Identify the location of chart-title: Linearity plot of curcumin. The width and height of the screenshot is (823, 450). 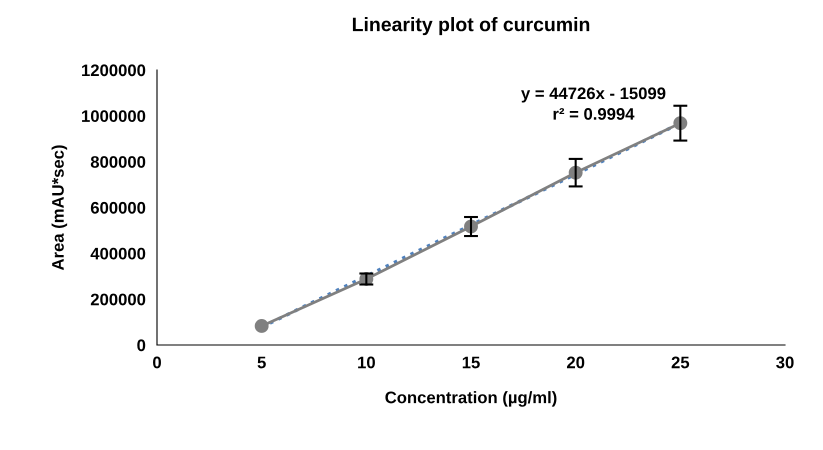
(471, 26).